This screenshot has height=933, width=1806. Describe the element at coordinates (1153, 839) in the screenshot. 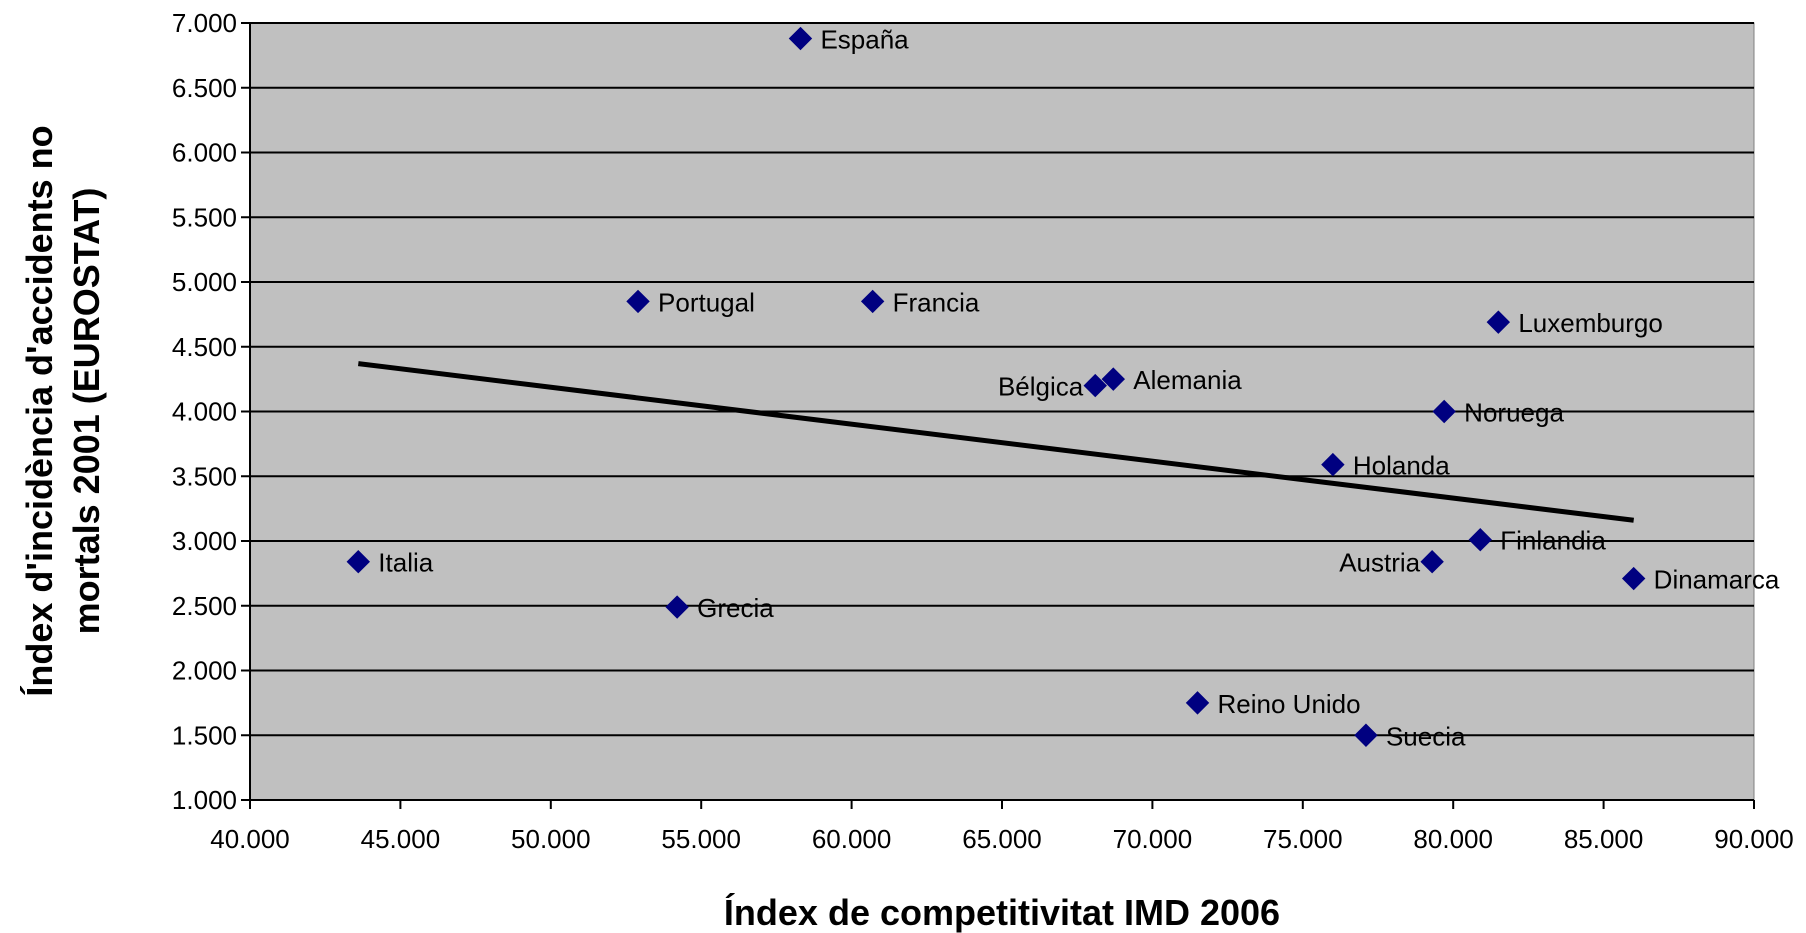

I see `x-tick-label: 70.000` at that location.